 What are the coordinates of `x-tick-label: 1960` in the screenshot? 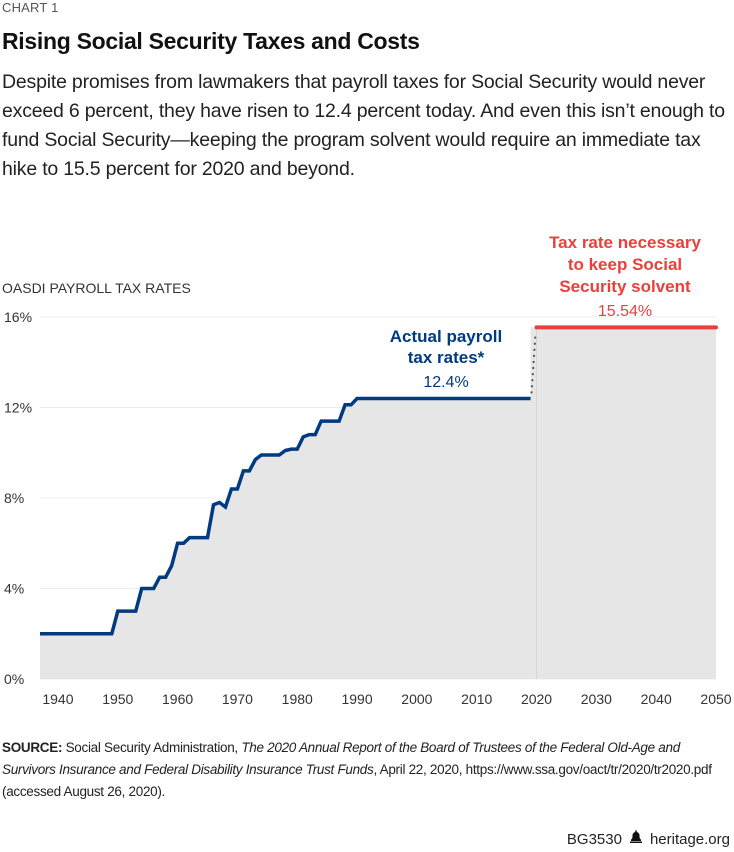 It's located at (177, 699).